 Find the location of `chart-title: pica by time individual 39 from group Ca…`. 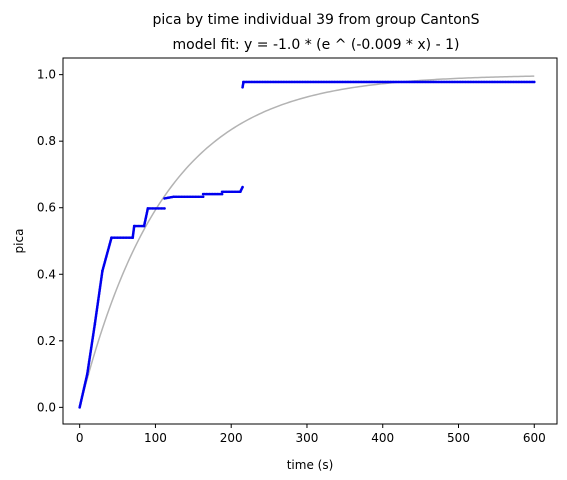

chart-title: pica by time individual 39 from group Ca… is located at coordinates (315, 20).